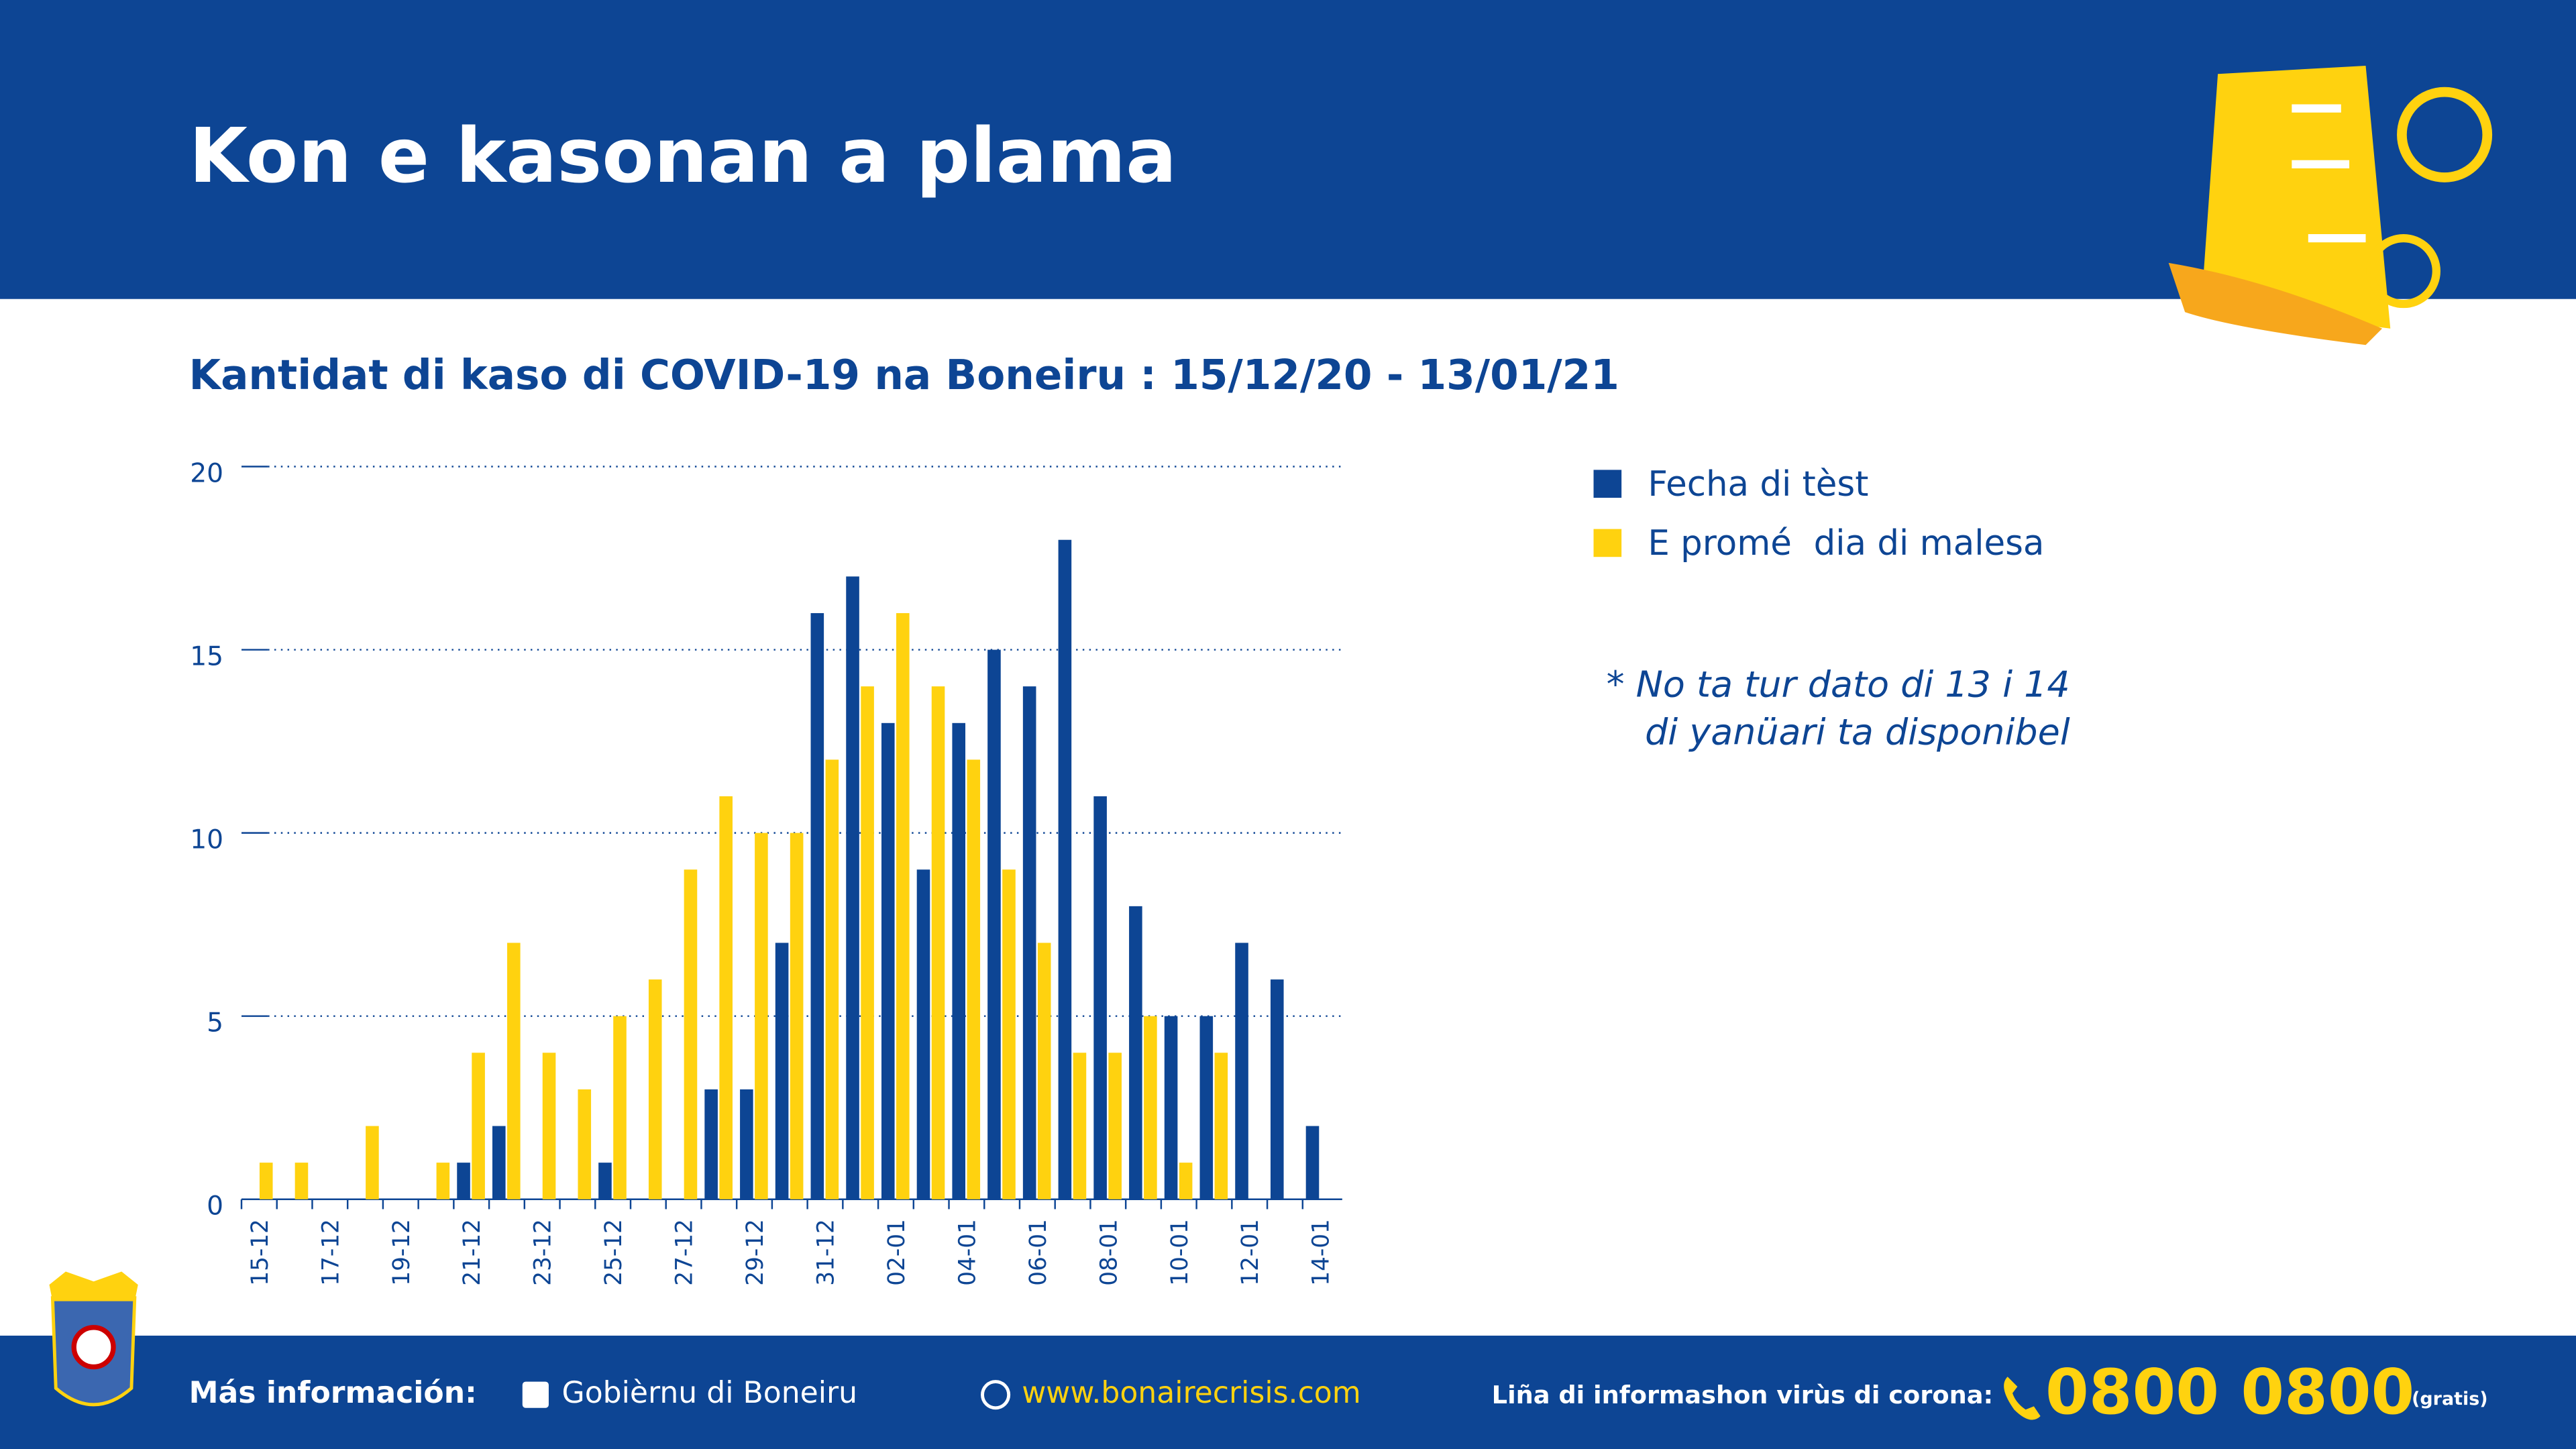 Image resolution: width=2576 pixels, height=1449 pixels. Describe the element at coordinates (401, 1252) in the screenshot. I see `x-tick-label: 19-12` at that location.